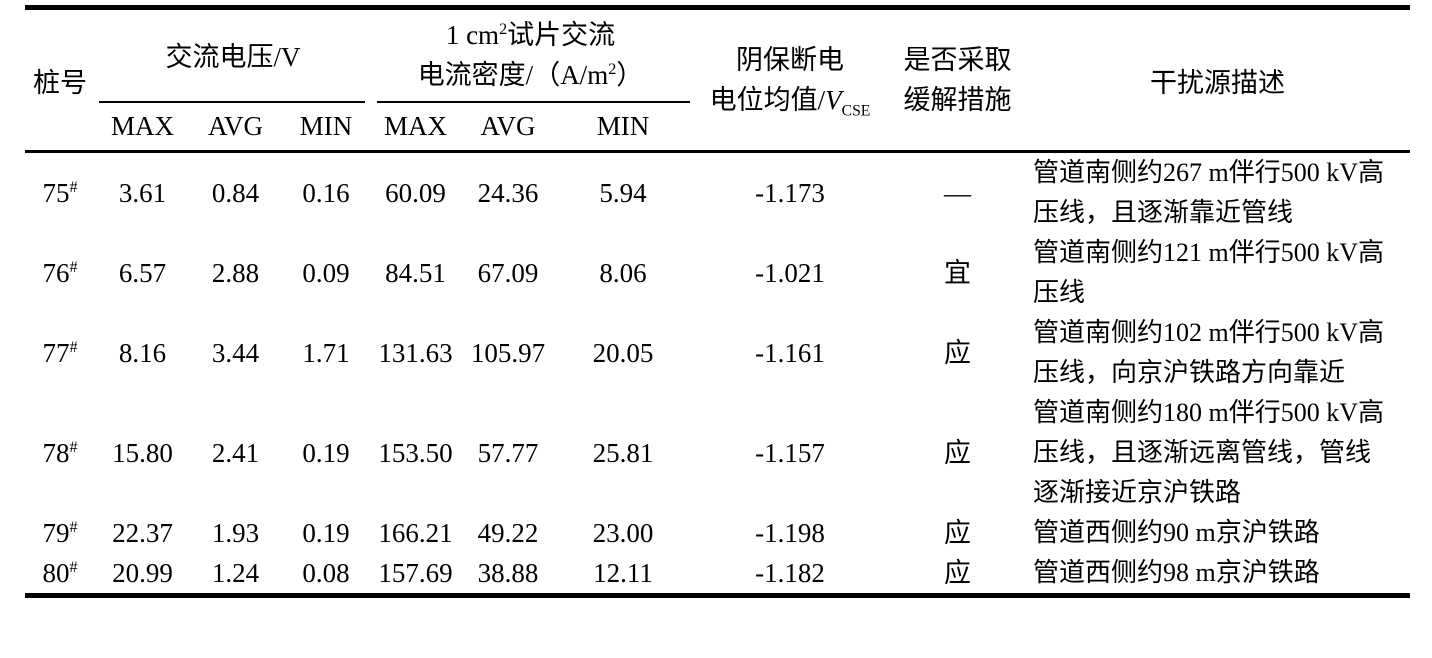  What do you see at coordinates (957, 80) in the screenshot?
I see `col-header-mitigation: 是否采取 缓解措施` at bounding box center [957, 80].